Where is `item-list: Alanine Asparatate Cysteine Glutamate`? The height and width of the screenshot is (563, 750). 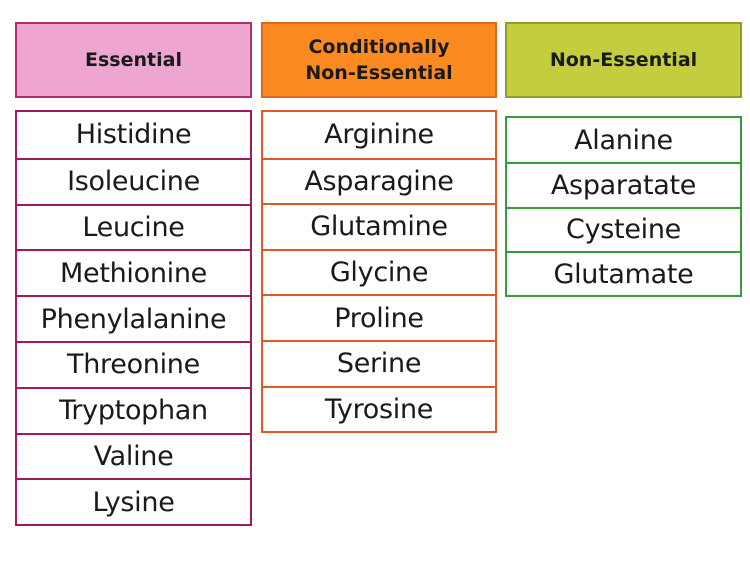 item-list: Alanine Asparatate Cysteine Glutamate is located at coordinates (623, 207).